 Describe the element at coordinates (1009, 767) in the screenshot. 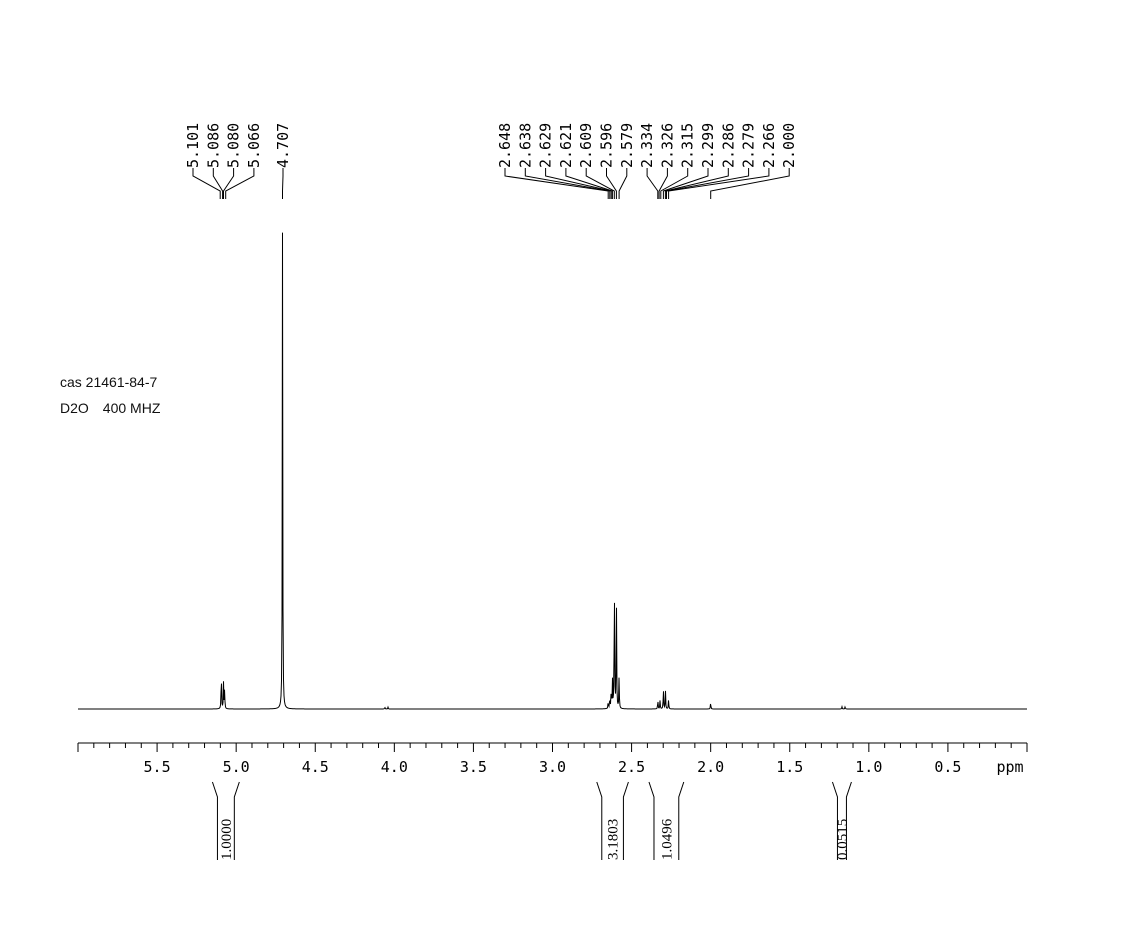

I see `x-axis-unit-label: ppm` at that location.